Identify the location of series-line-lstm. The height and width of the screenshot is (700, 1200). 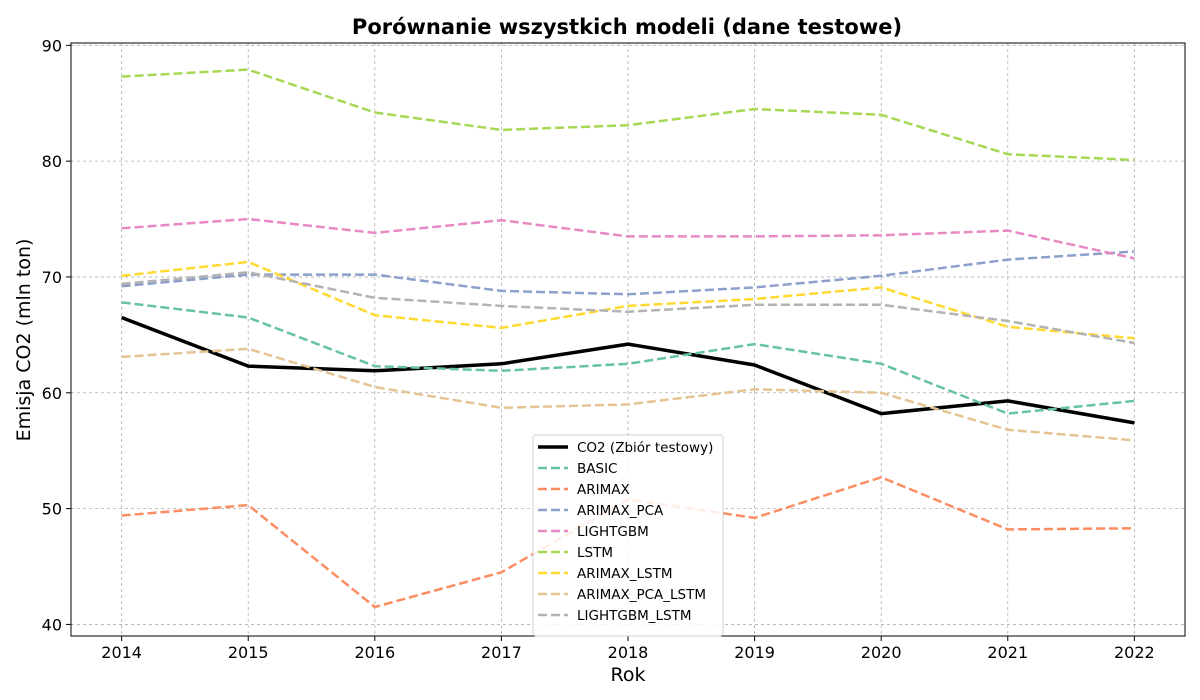
(628, 115).